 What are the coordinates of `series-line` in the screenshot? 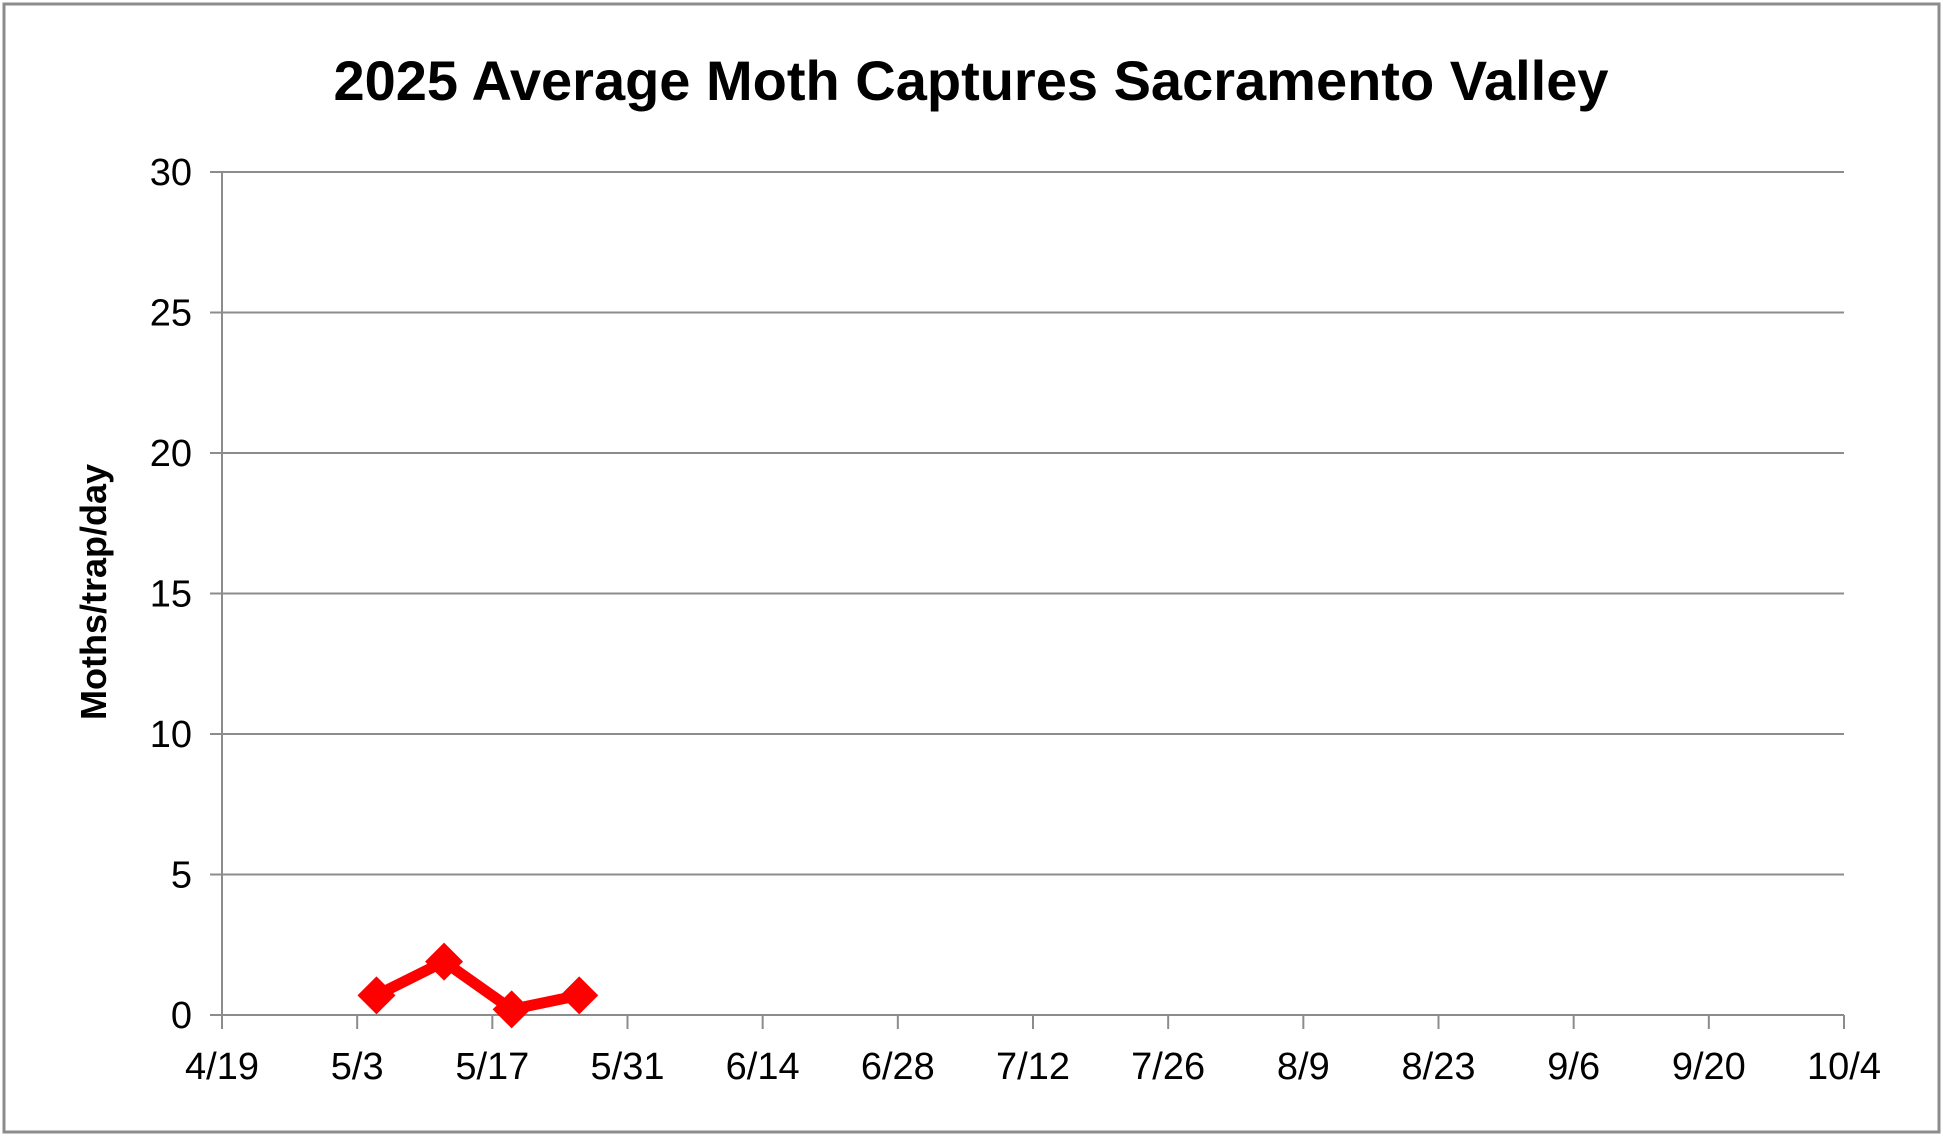 It's located at (477, 985).